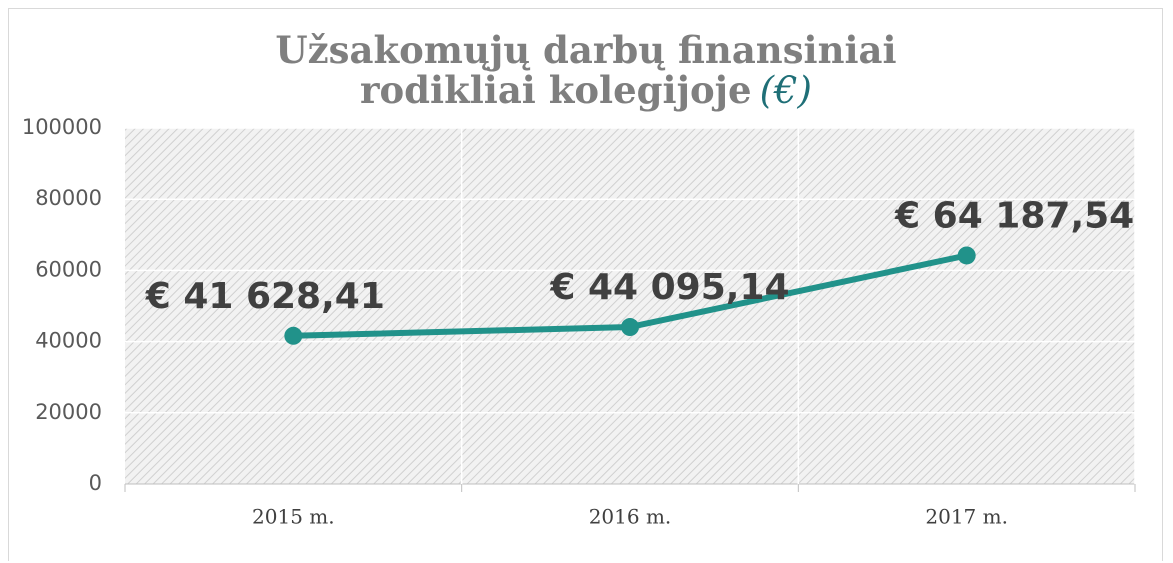  Describe the element at coordinates (95, 483) in the screenshot. I see `y-tick-label: 0` at that location.